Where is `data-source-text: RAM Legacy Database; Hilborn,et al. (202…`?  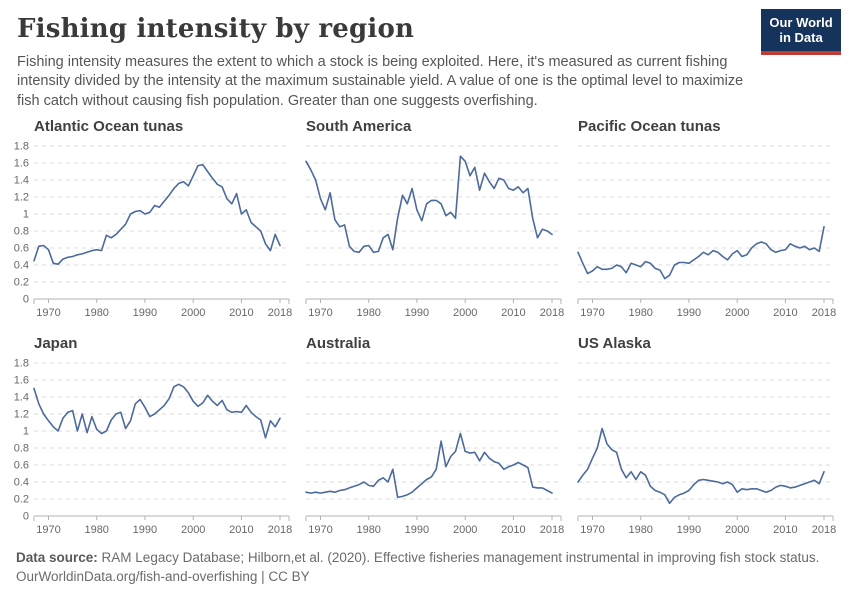
data-source-text: RAM Legacy Database; Hilborn,et al. (202… is located at coordinates (460, 557).